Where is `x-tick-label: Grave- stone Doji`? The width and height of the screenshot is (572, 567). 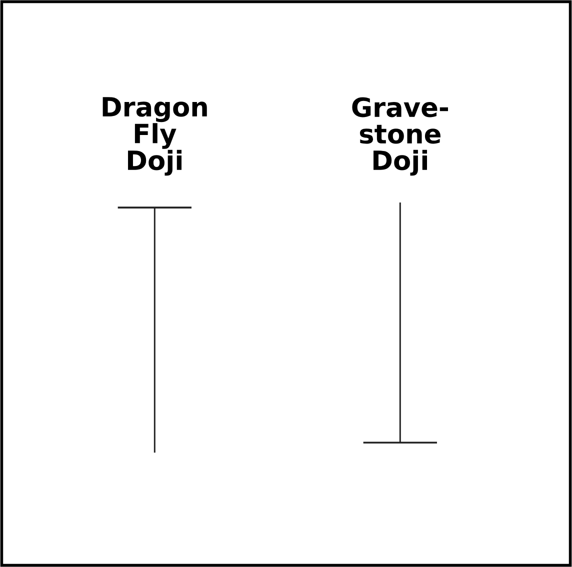
x-tick-label: Grave- stone Doji is located at coordinates (400, 136).